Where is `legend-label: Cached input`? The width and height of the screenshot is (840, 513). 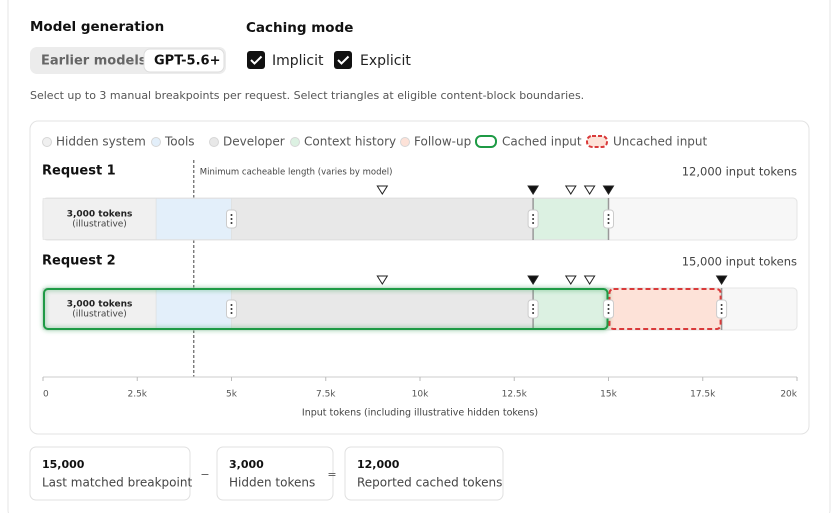 legend-label: Cached input is located at coordinates (542, 142).